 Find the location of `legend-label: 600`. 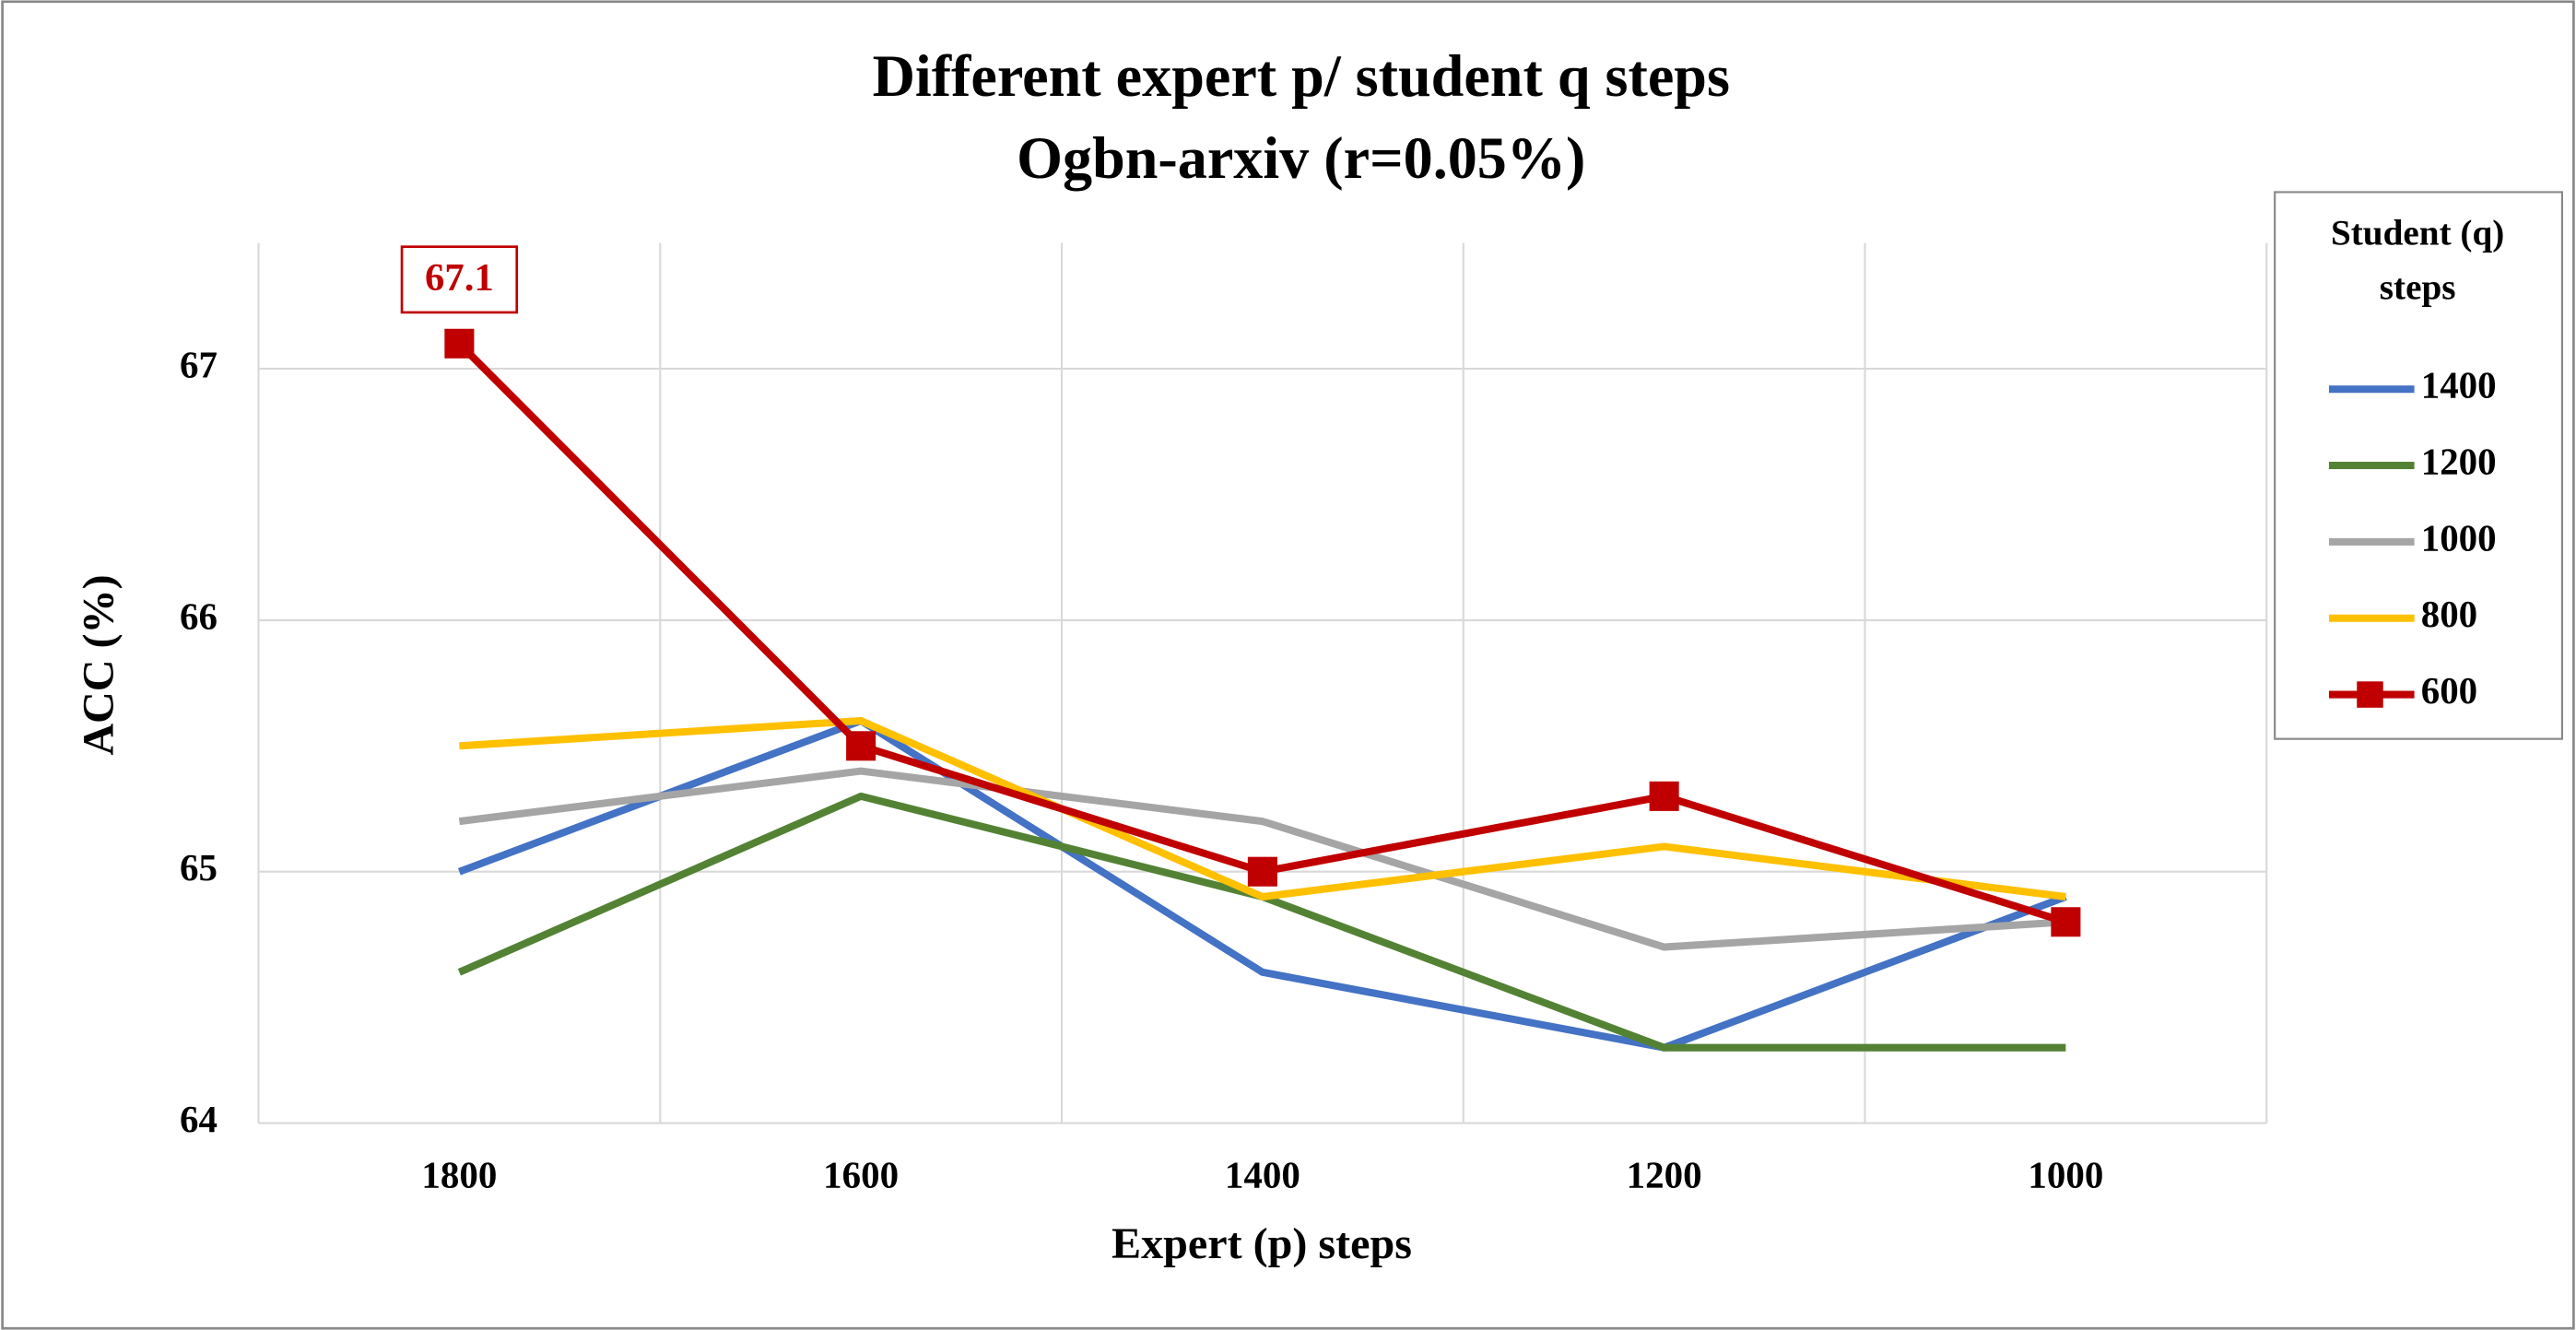

legend-label: 600 is located at coordinates (2449, 690).